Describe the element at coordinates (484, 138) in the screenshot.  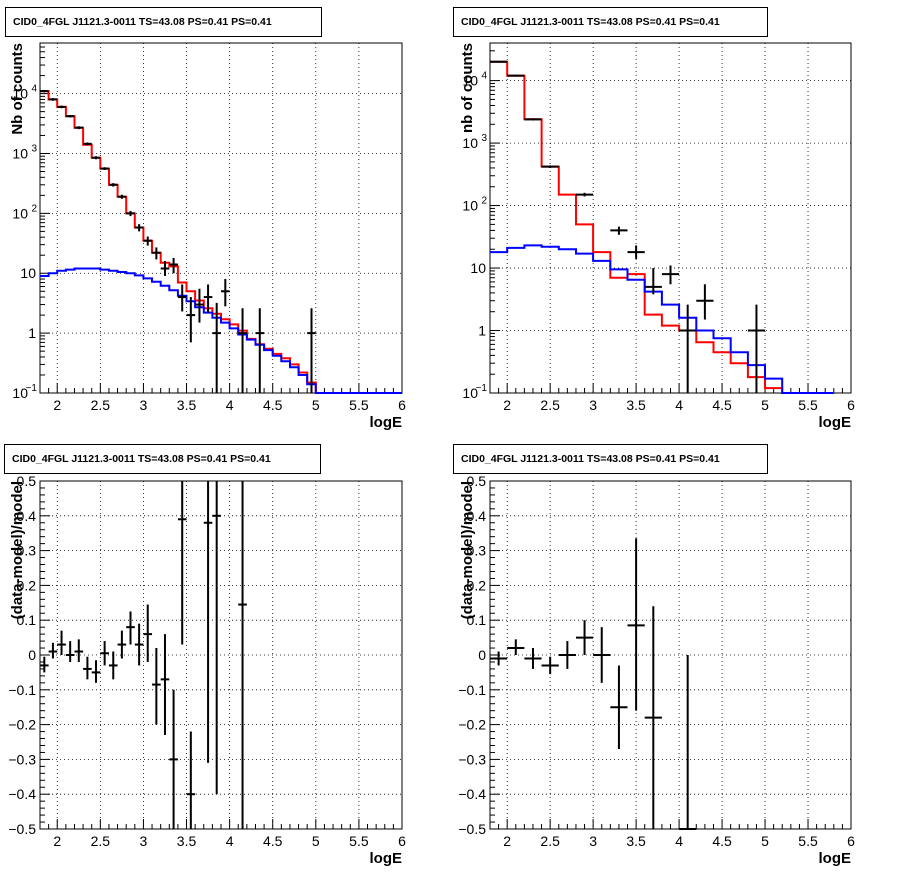
I see `y-tick-exponent: 3` at that location.